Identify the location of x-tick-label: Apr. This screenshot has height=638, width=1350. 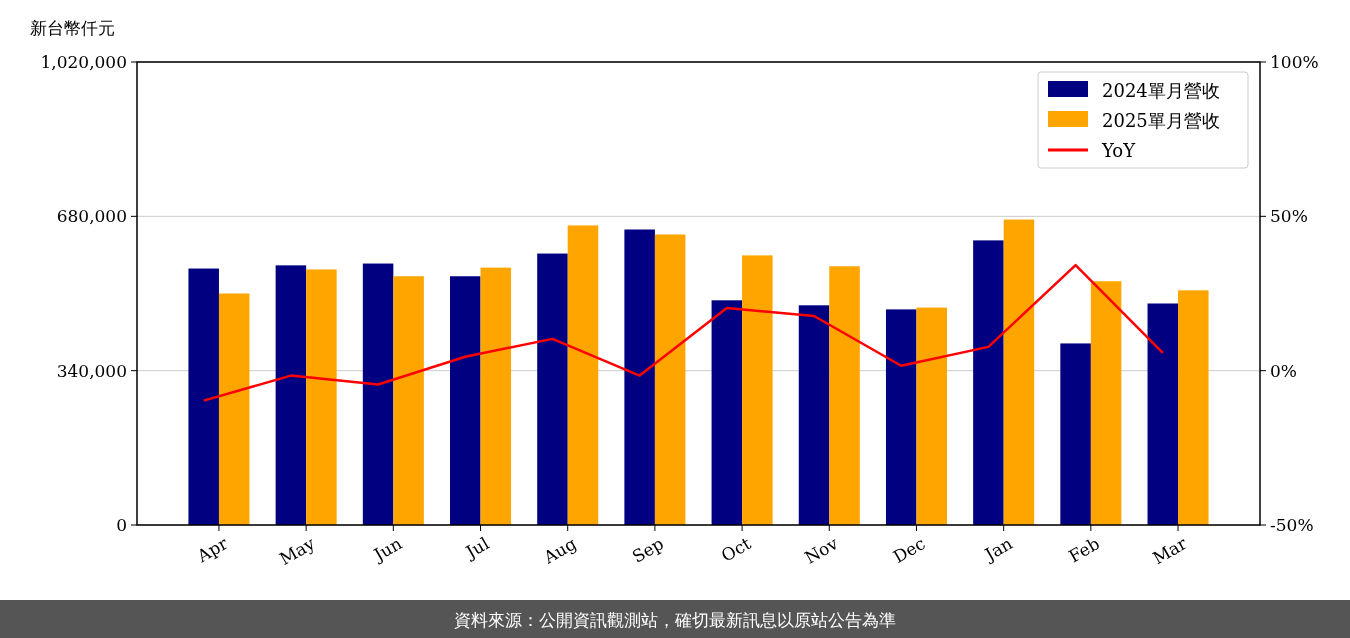
(212, 549).